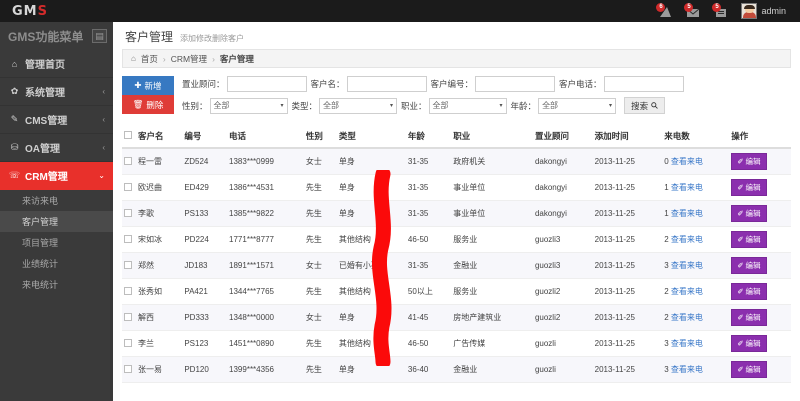  I want to click on avatar, so click(749, 11).